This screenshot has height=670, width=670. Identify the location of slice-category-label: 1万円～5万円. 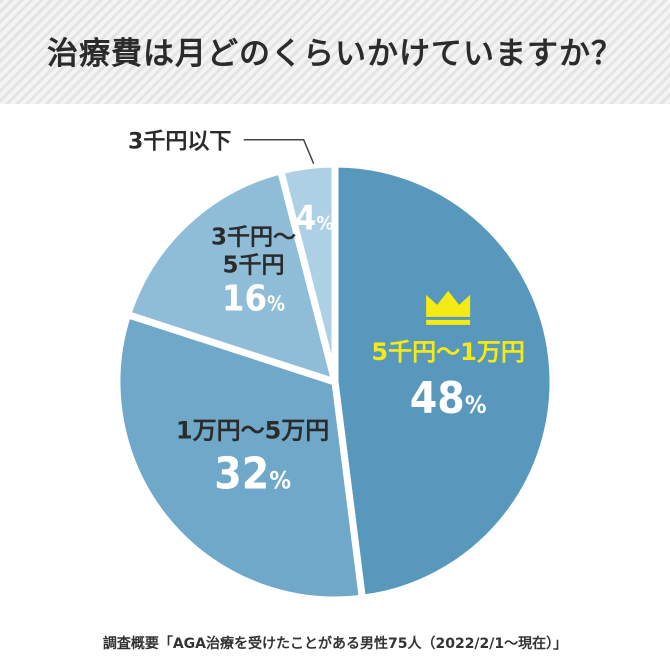
(252, 430).